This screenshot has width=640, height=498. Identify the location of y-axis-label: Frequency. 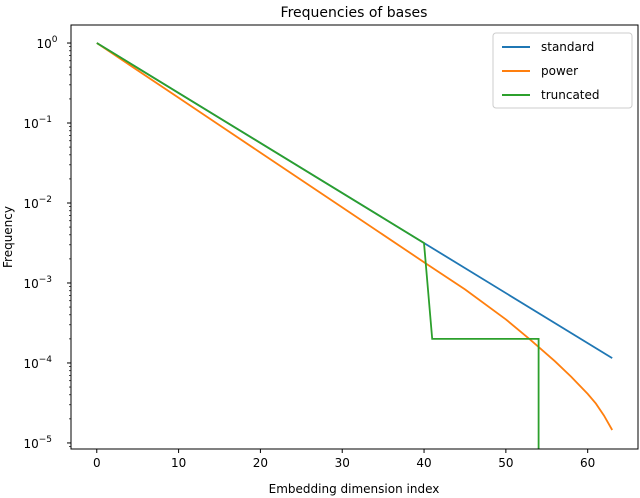
(8, 237).